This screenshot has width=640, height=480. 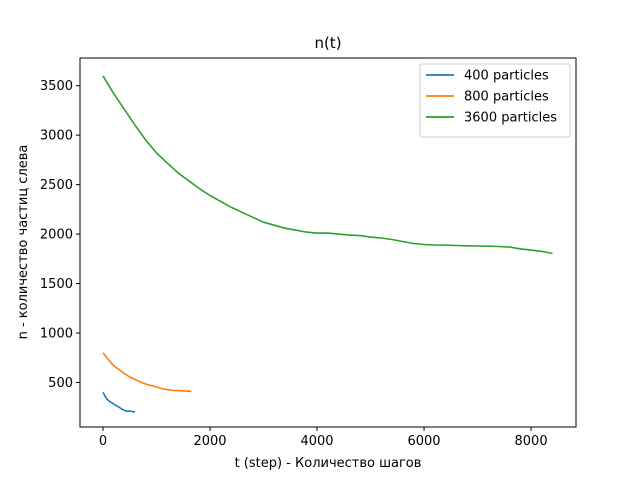 What do you see at coordinates (103, 441) in the screenshot?
I see `x-tick-label: 0` at bounding box center [103, 441].